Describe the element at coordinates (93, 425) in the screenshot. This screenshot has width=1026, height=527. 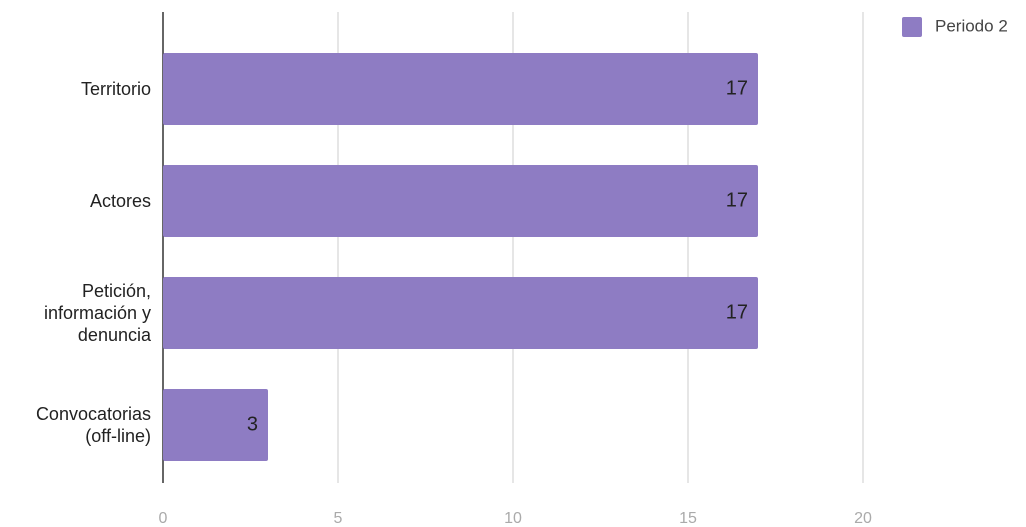
I see `y-tick-label: Convocatorias (off-line)` at that location.